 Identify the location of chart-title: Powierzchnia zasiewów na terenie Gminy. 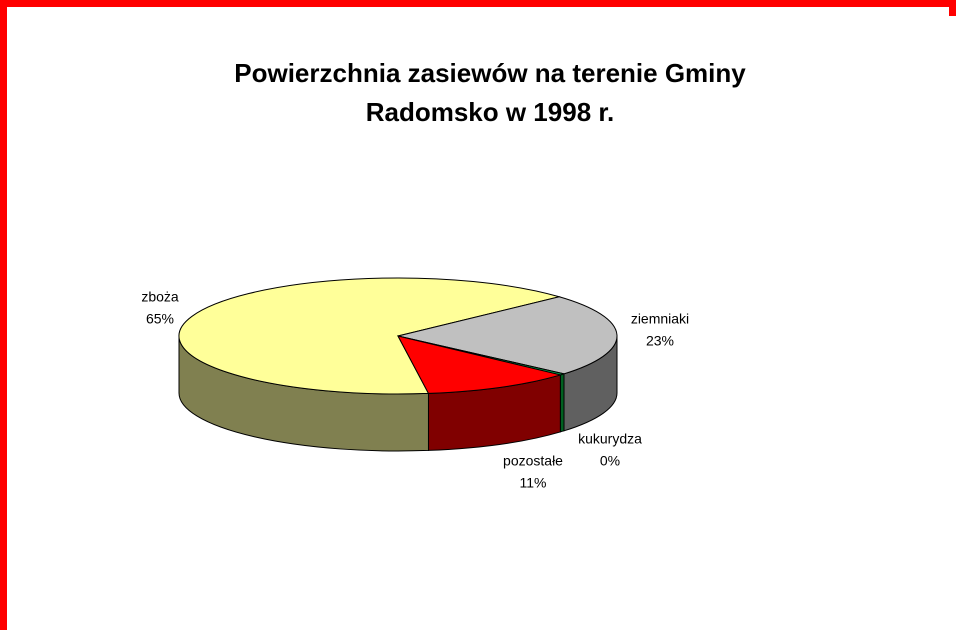
(490, 73).